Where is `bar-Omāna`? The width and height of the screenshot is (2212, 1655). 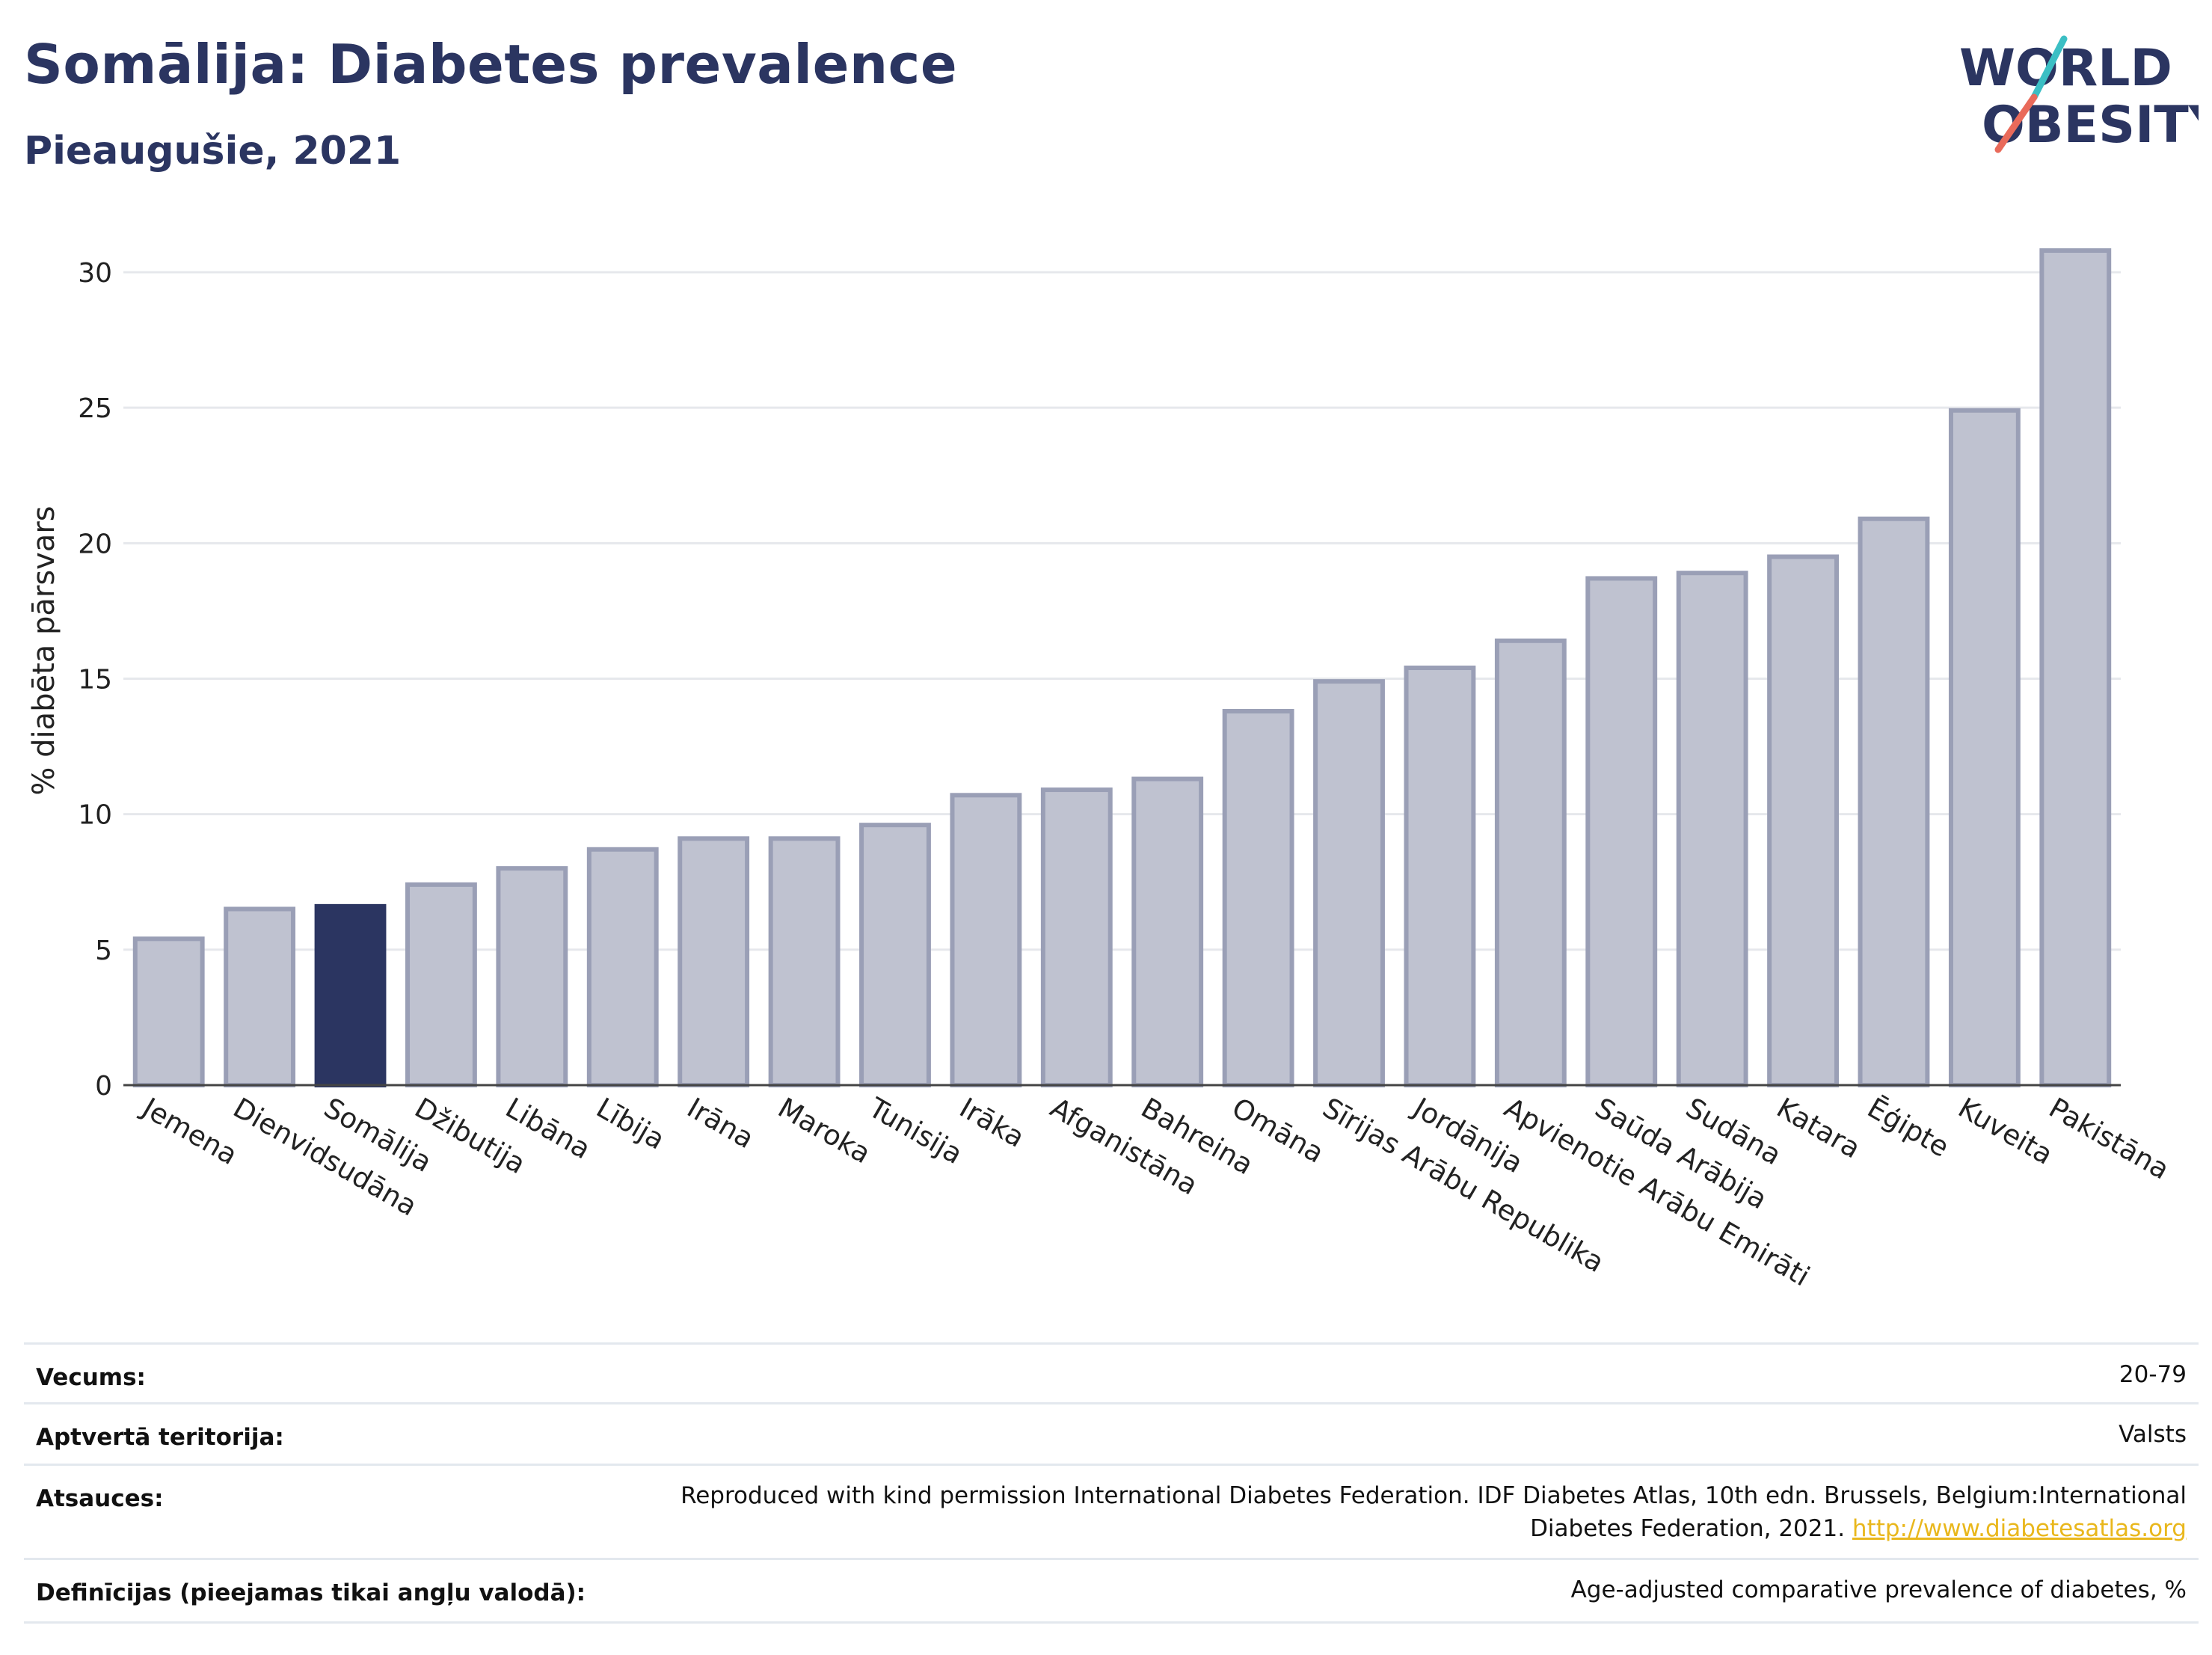 bar-Omāna is located at coordinates (1258, 897).